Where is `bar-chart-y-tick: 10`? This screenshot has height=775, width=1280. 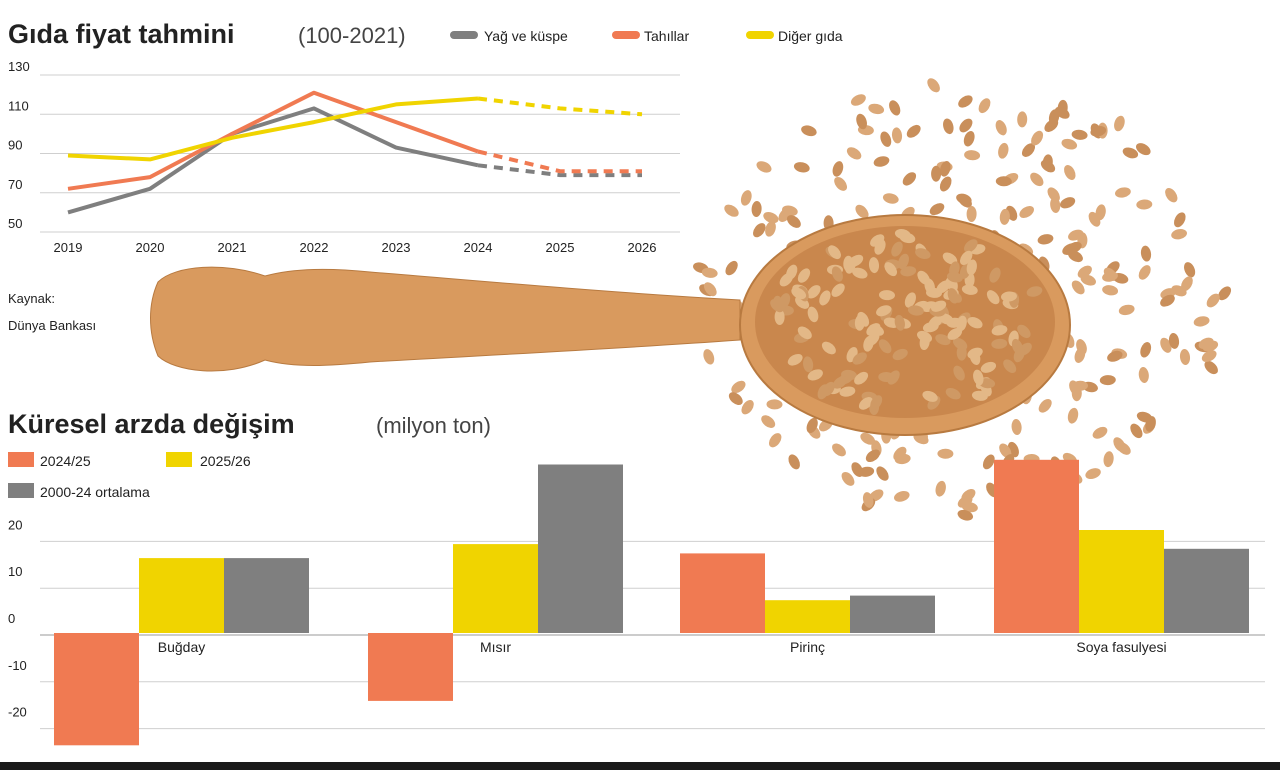 bar-chart-y-tick: 10 is located at coordinates (15, 571).